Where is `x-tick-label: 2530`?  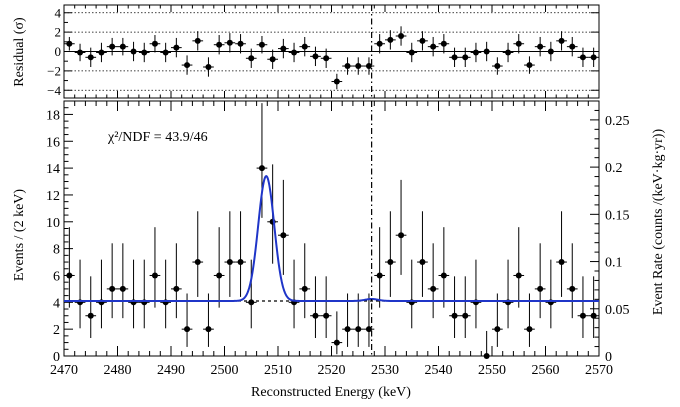
x-tick-label: 2530 is located at coordinates (385, 370).